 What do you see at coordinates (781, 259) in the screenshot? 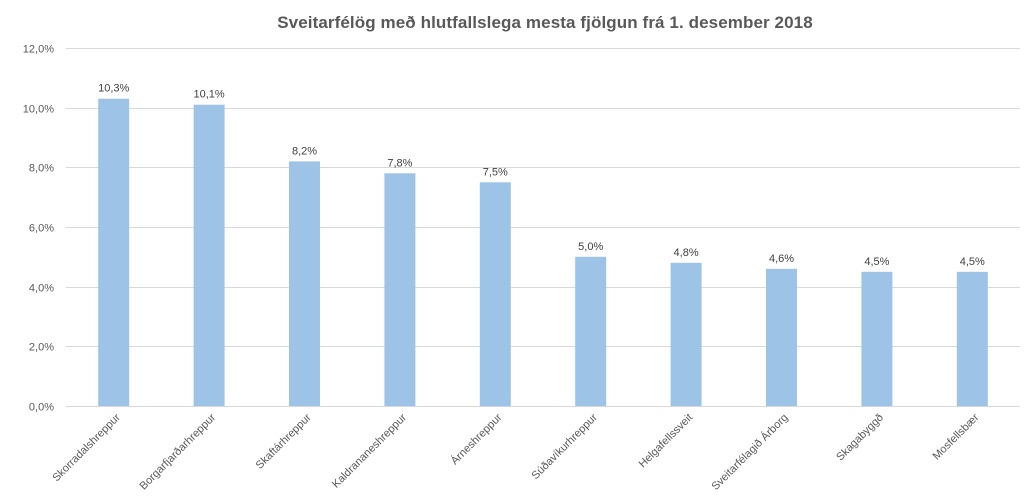
I see `data-label: 4,6%` at bounding box center [781, 259].